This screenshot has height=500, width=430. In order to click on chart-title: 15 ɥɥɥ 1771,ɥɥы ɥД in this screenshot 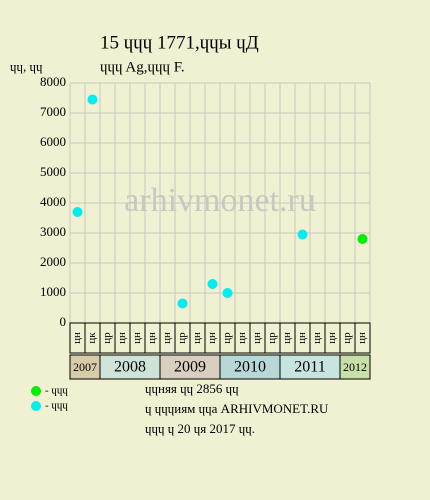, I will do `click(179, 42)`.